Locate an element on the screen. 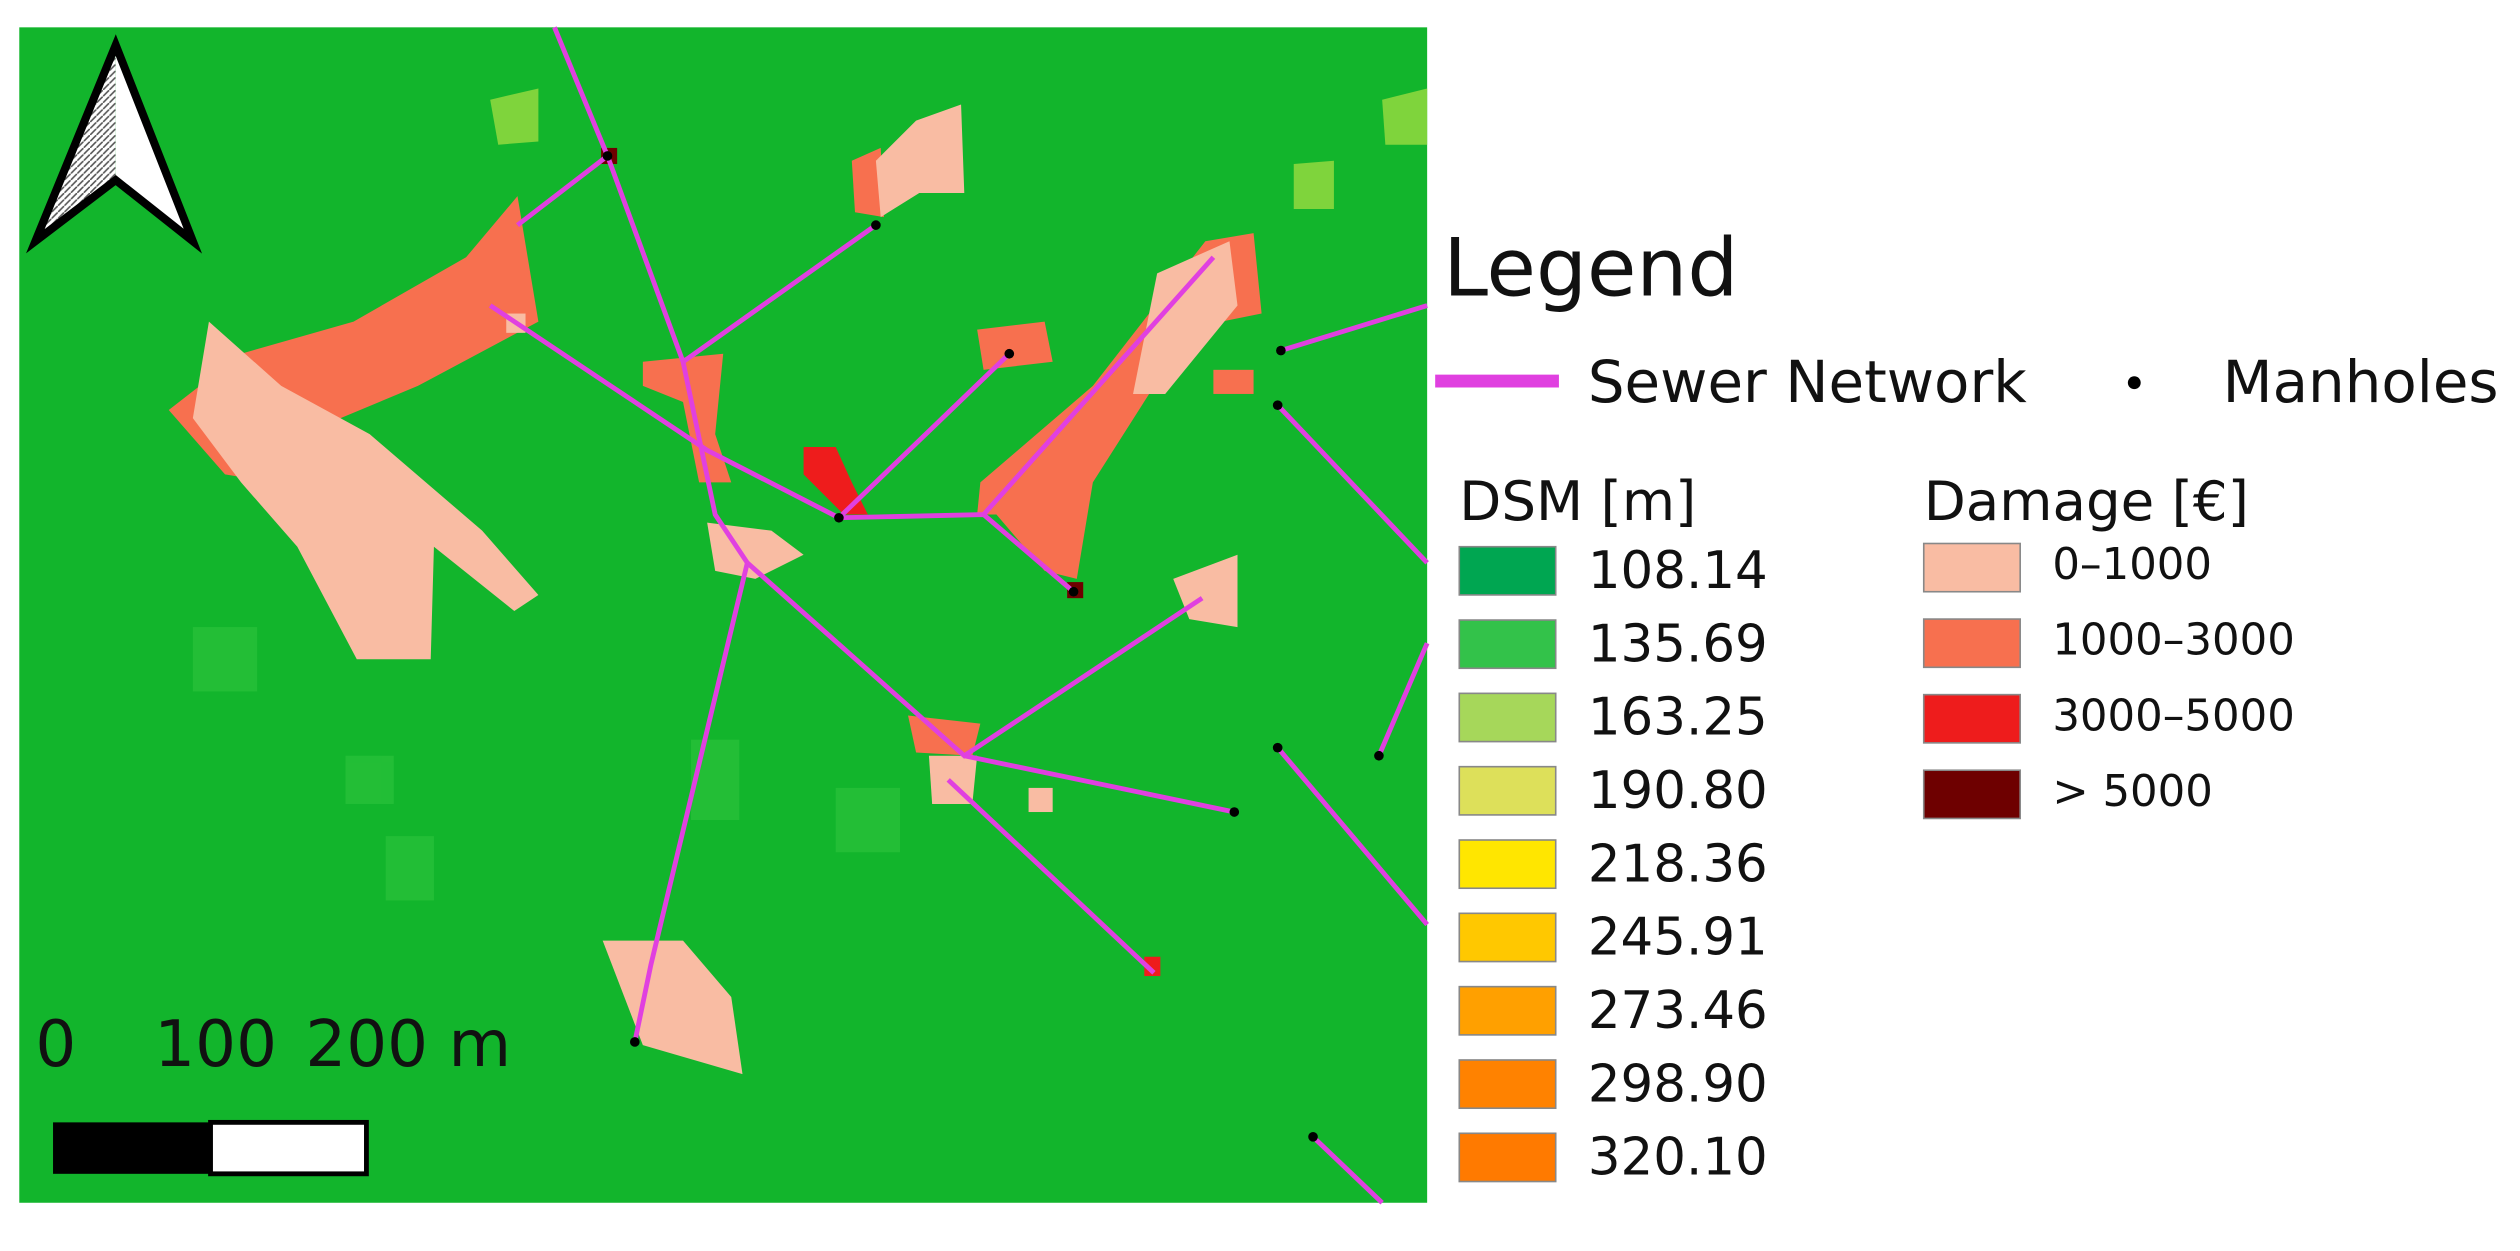  scale-label: 0 is located at coordinates (55, 1044).